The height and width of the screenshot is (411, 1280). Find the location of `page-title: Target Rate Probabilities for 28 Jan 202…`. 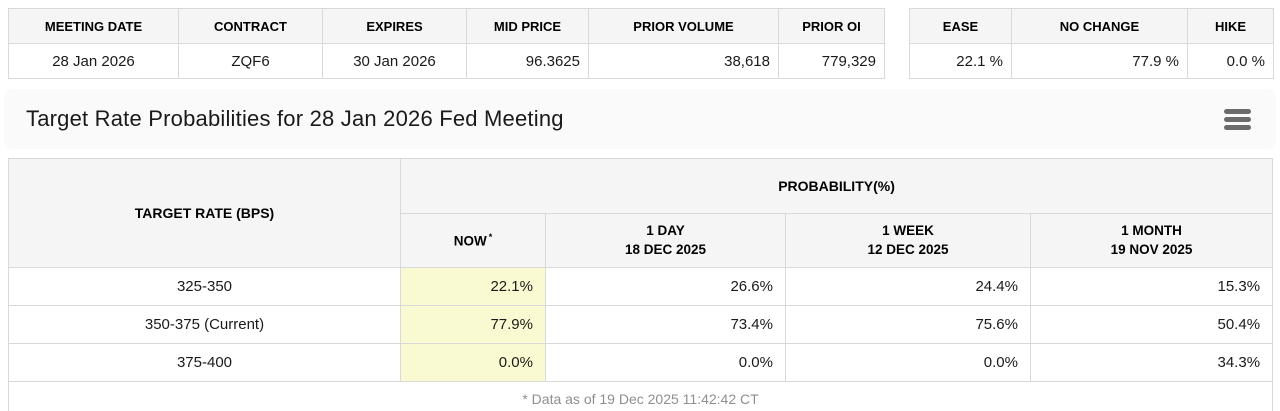

page-title: Target Rate Probabilities for 28 Jan 202… is located at coordinates (295, 118).